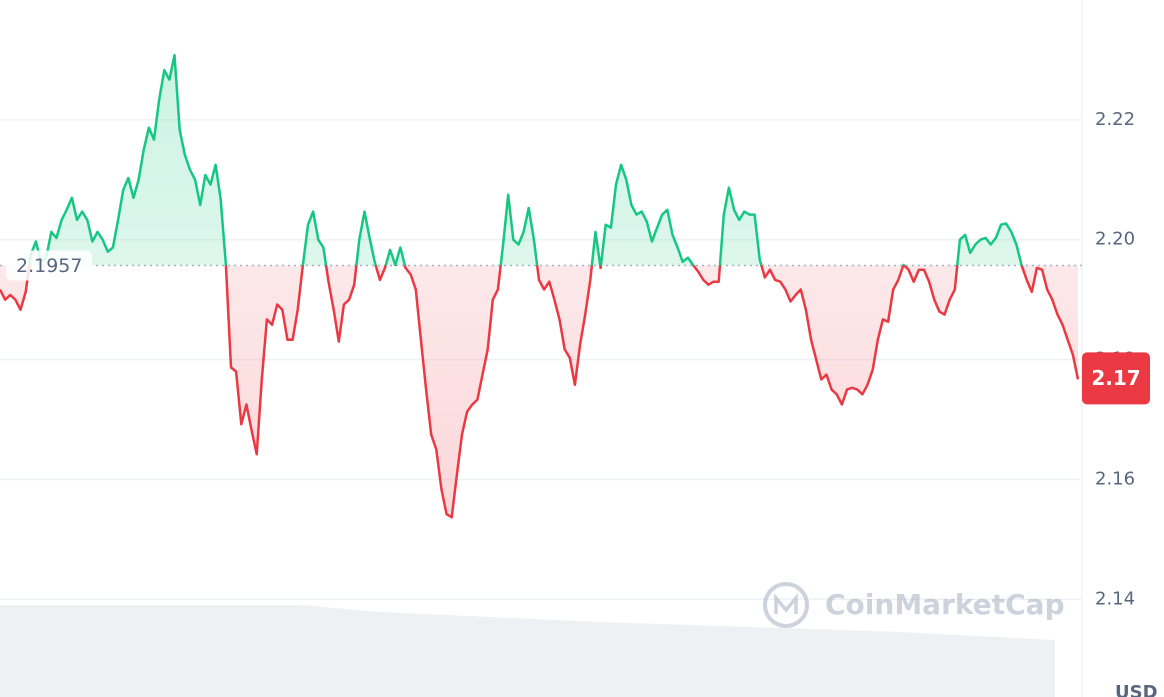  I want to click on currency-label: USD, so click(1136, 689).